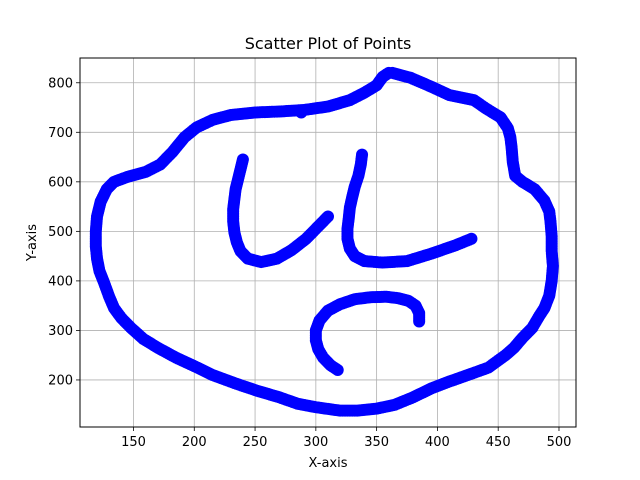 The width and height of the screenshot is (640, 480). What do you see at coordinates (437, 442) in the screenshot?
I see `x-tick-label: 400` at bounding box center [437, 442].